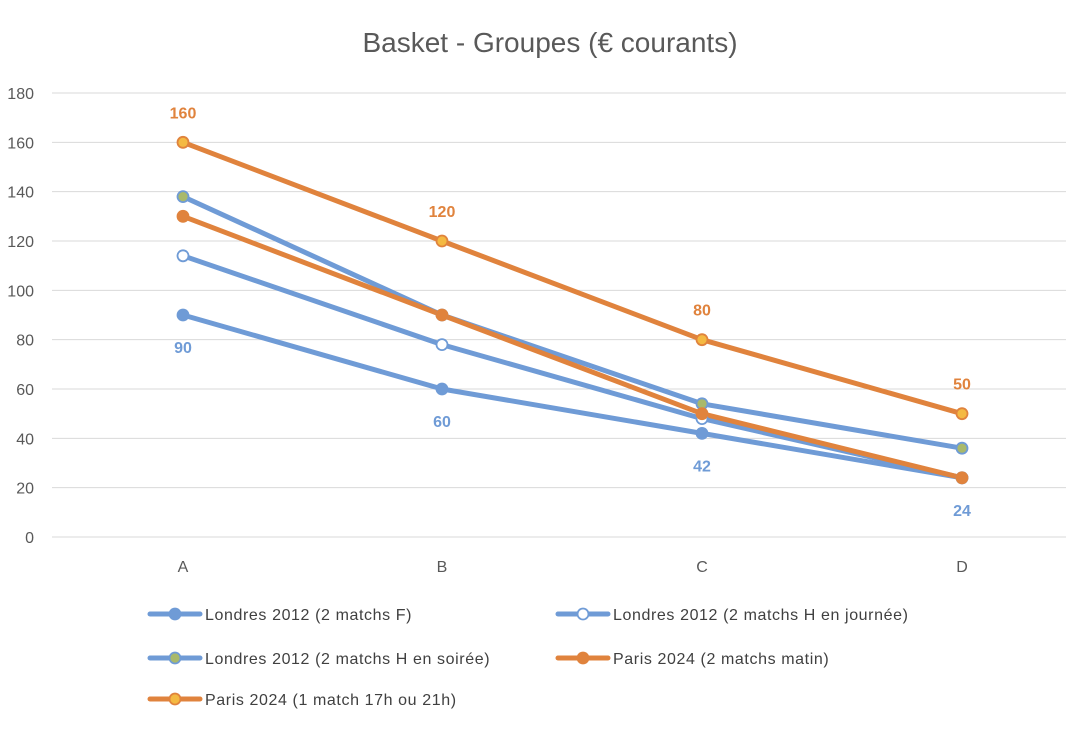 The width and height of the screenshot is (1066, 731). I want to click on y-tick-label: 120, so click(20, 242).